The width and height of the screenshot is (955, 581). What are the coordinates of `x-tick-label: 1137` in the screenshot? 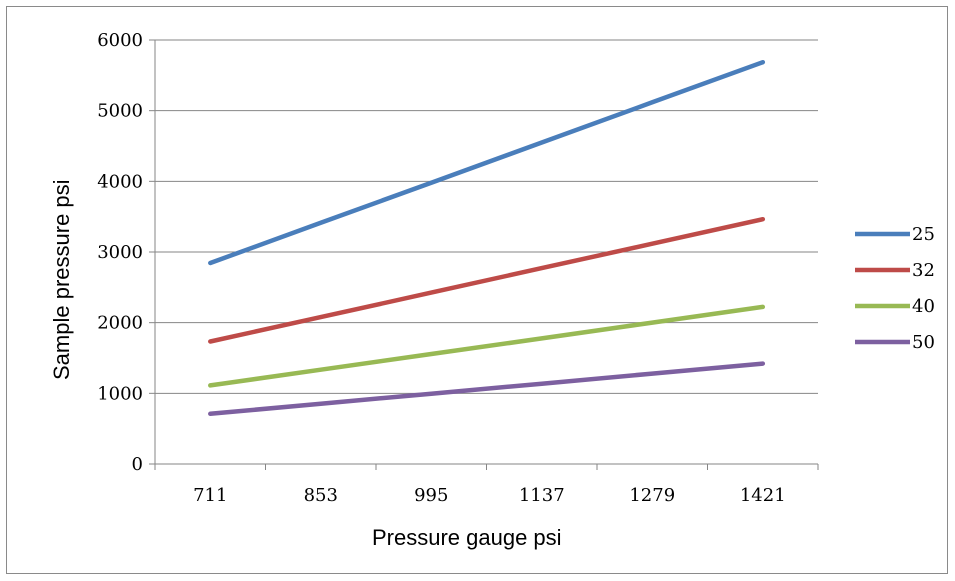 It's located at (542, 495).